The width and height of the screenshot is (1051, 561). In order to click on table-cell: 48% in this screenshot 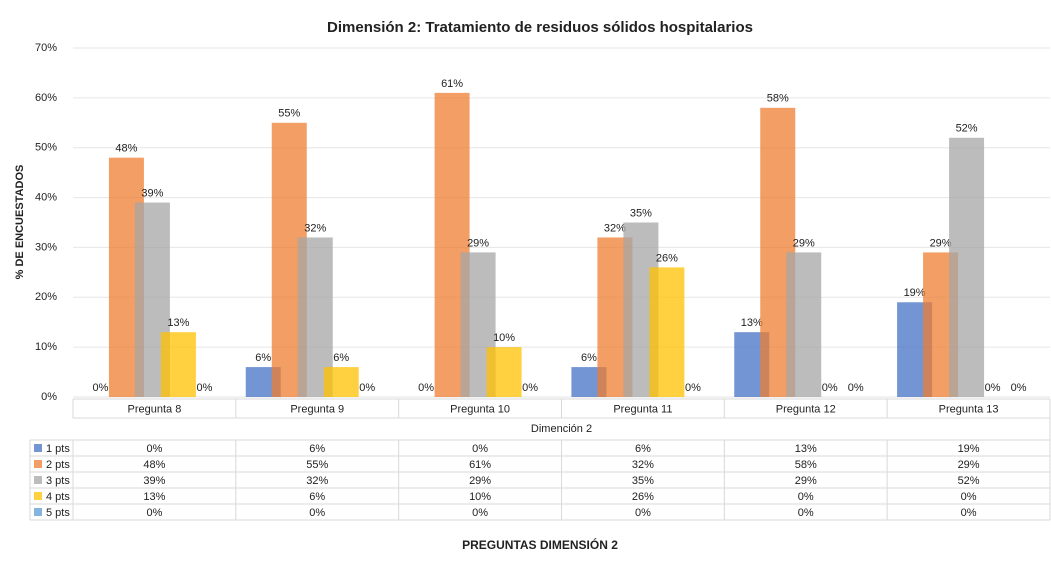, I will do `click(154, 465)`.